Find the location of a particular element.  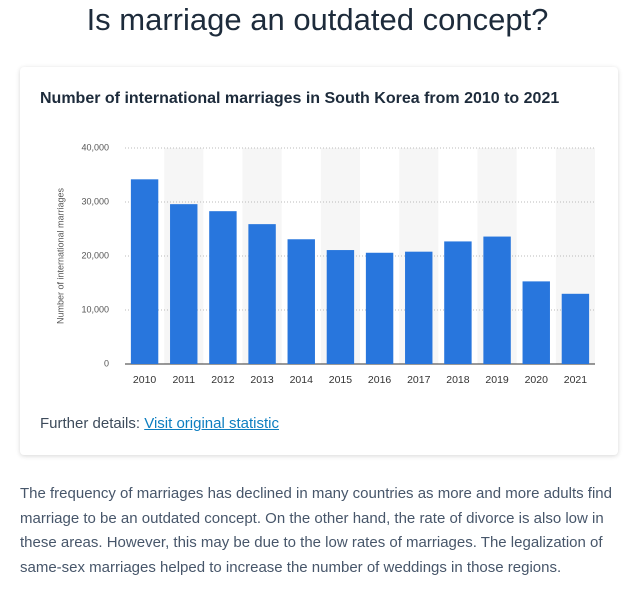

x-tick-label: 2015 is located at coordinates (341, 380).